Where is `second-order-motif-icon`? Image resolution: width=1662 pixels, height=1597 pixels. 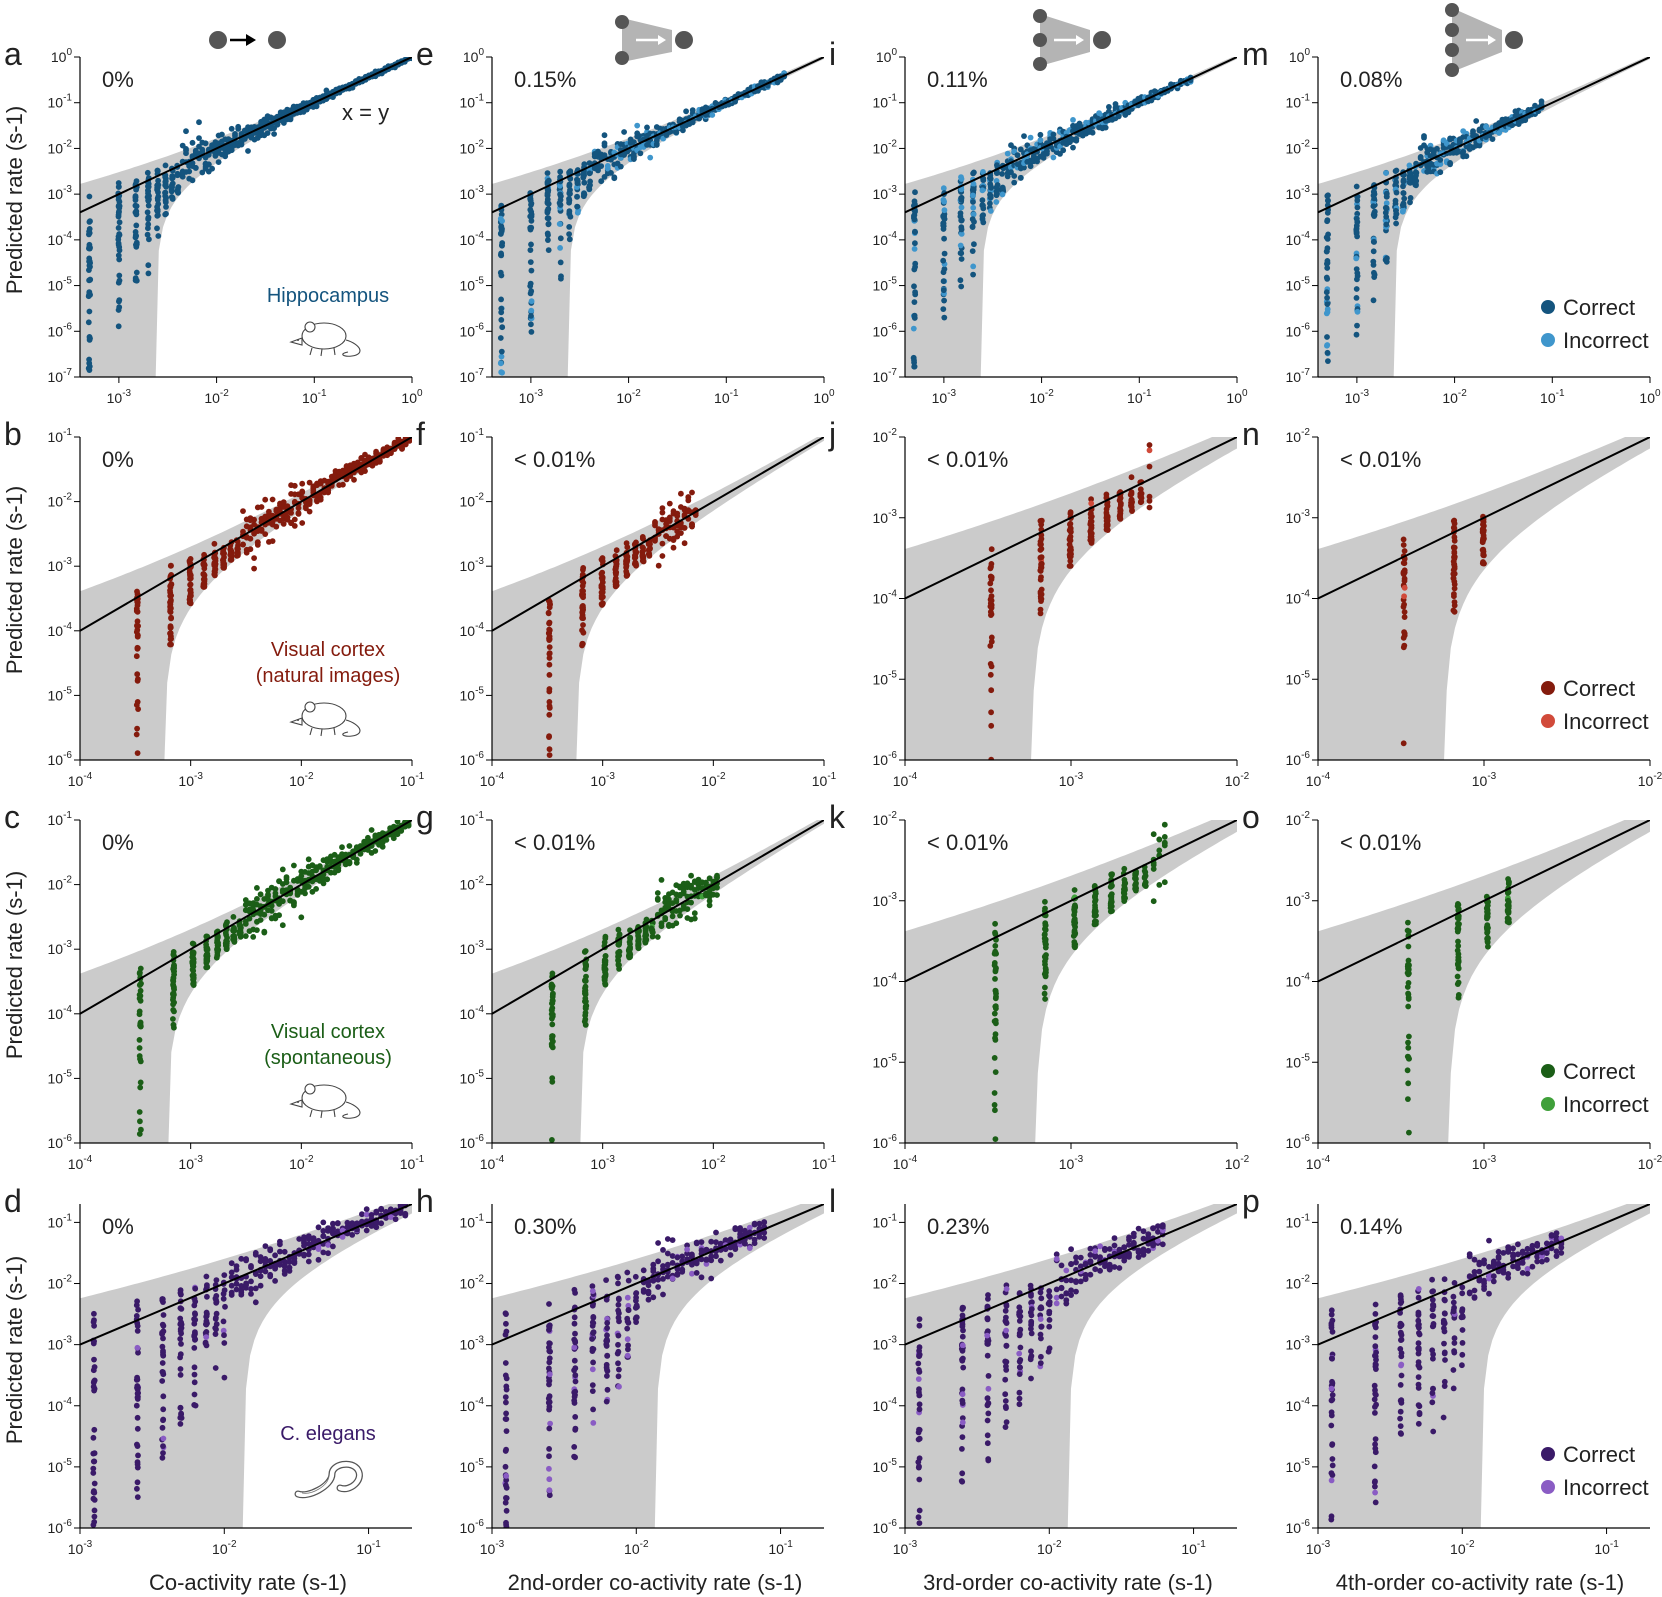
second-order-motif-icon is located at coordinates (654, 40).